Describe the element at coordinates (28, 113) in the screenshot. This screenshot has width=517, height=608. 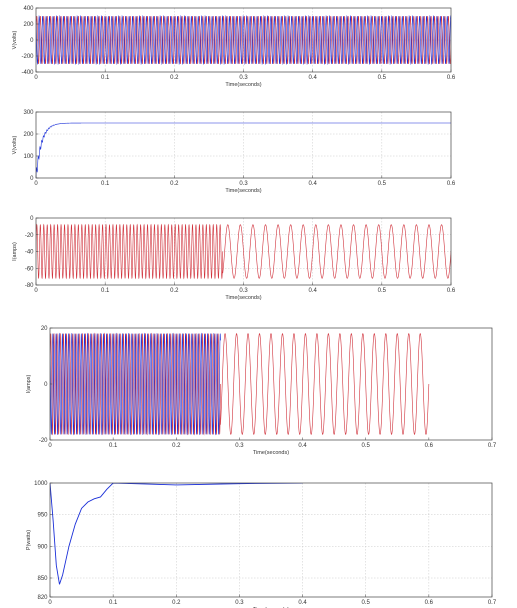
I see `y-tick-label: 300` at that location.